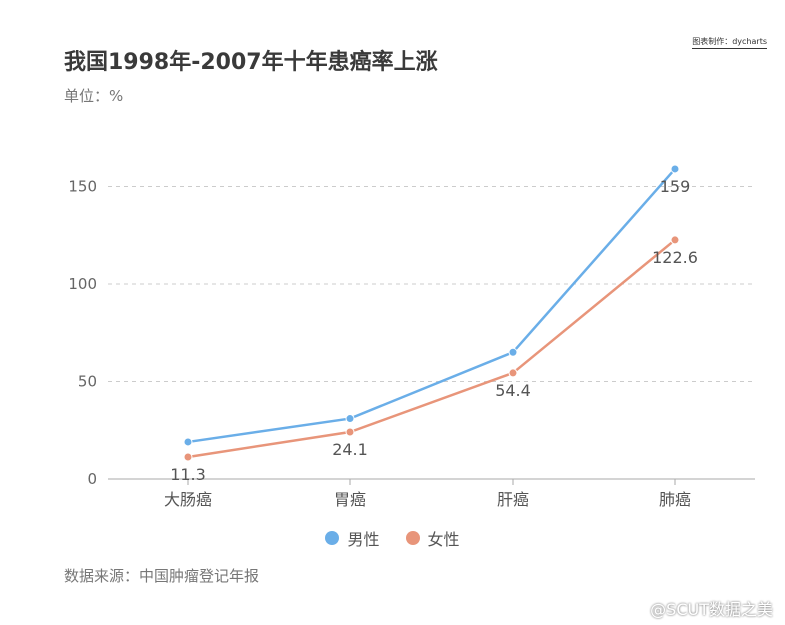  What do you see at coordinates (363, 539) in the screenshot?
I see `legend-label-male: 男性` at bounding box center [363, 539].